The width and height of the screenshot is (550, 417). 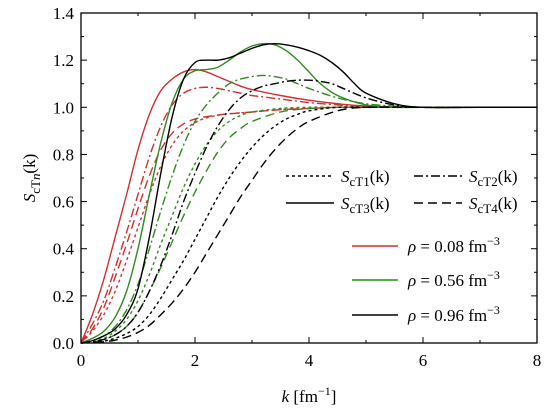 I want to click on y-tick-label: 0.4, so click(x=64, y=249).